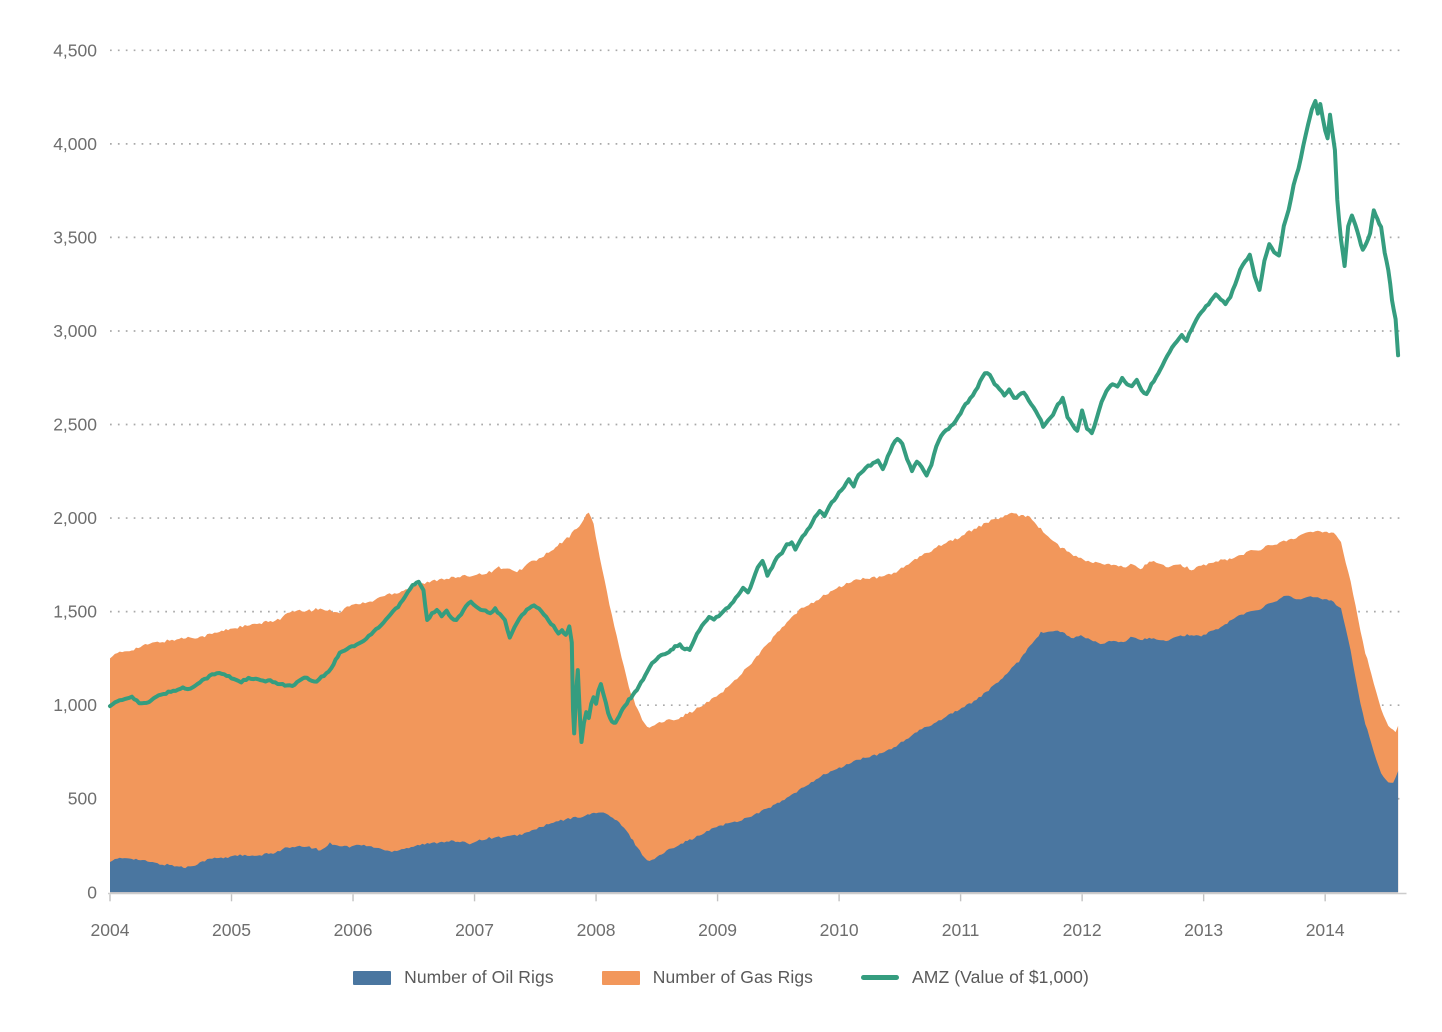  Describe the element at coordinates (231, 930) in the screenshot. I see `svg-text: 2005` at that location.